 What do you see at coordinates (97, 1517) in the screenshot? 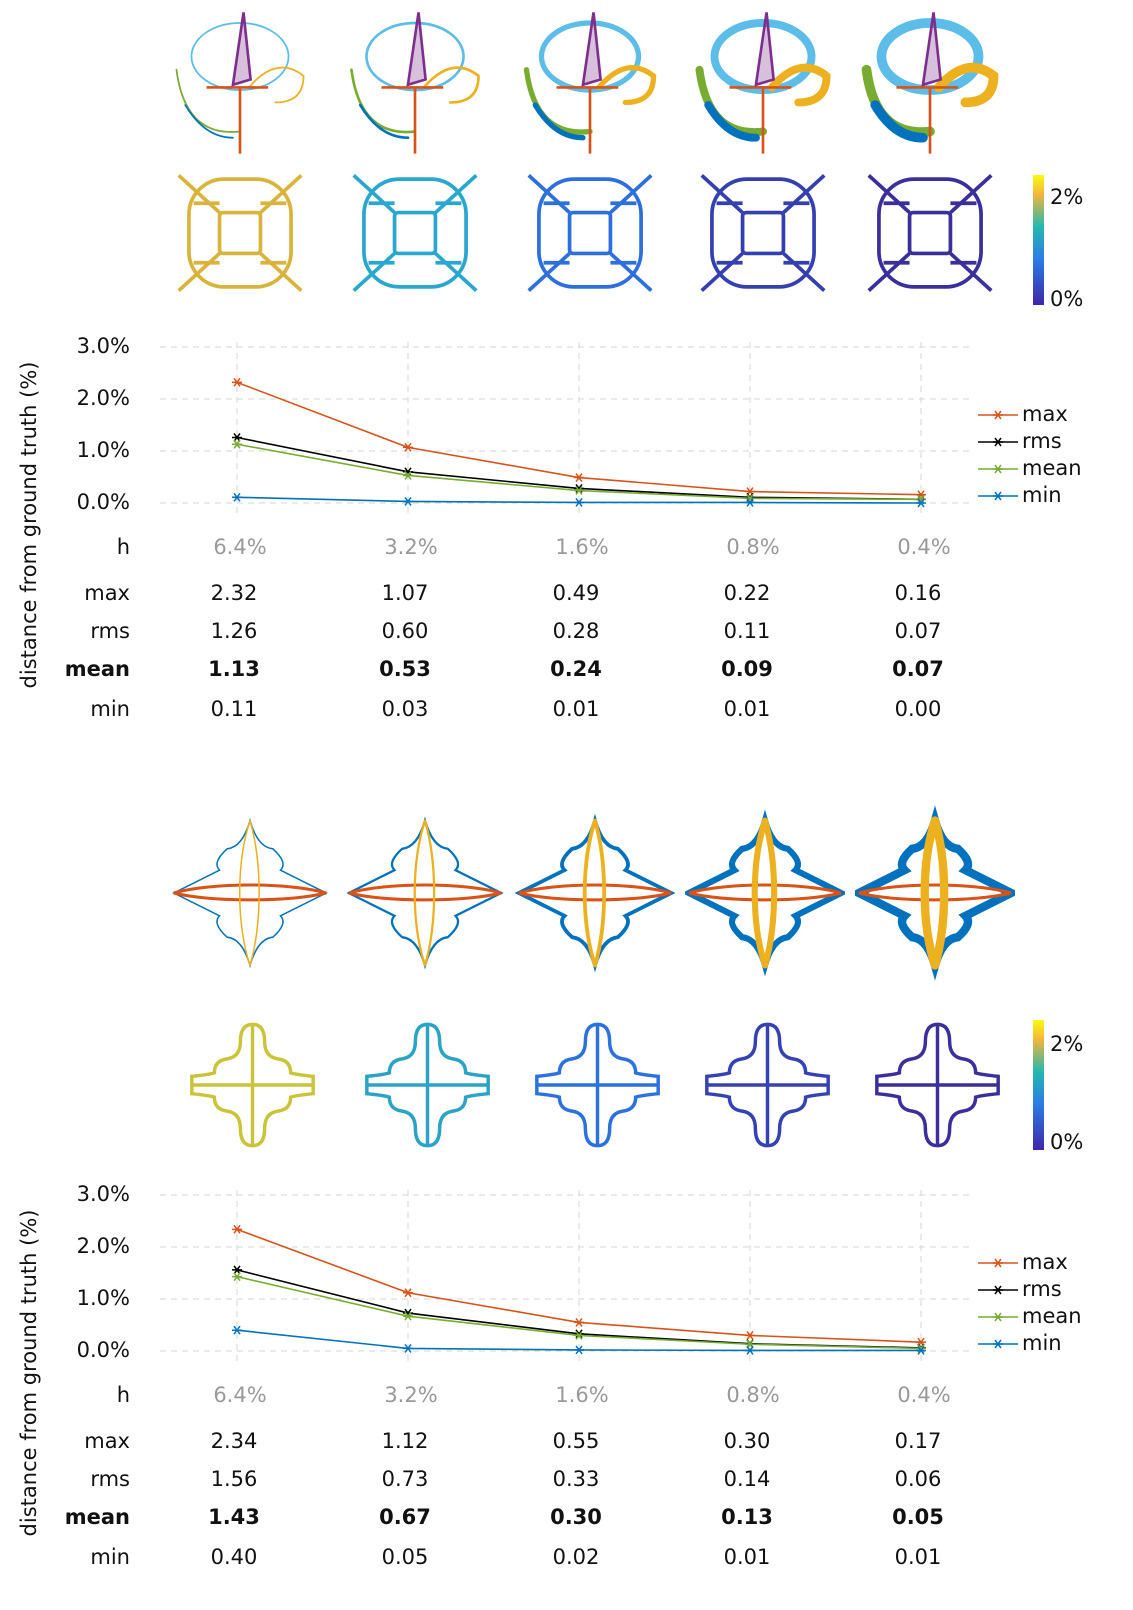
I see `table-row-label: mean` at bounding box center [97, 1517].